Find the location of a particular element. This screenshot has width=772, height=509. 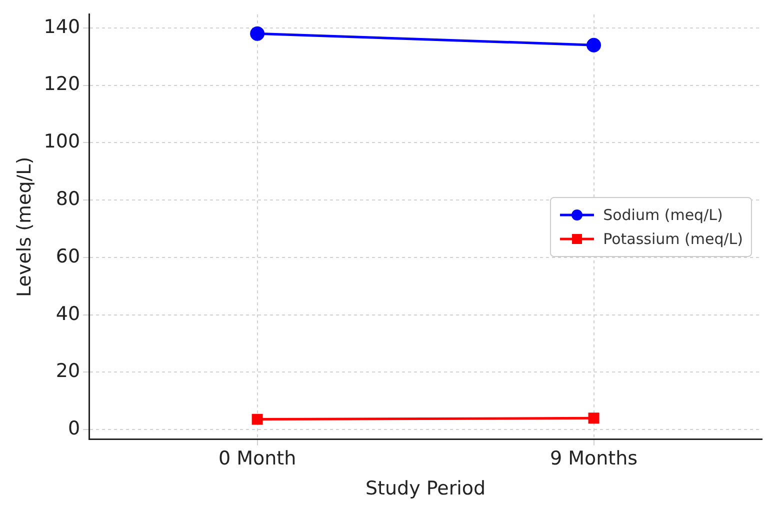

y-tick-label: 100 is located at coordinates (62, 141).